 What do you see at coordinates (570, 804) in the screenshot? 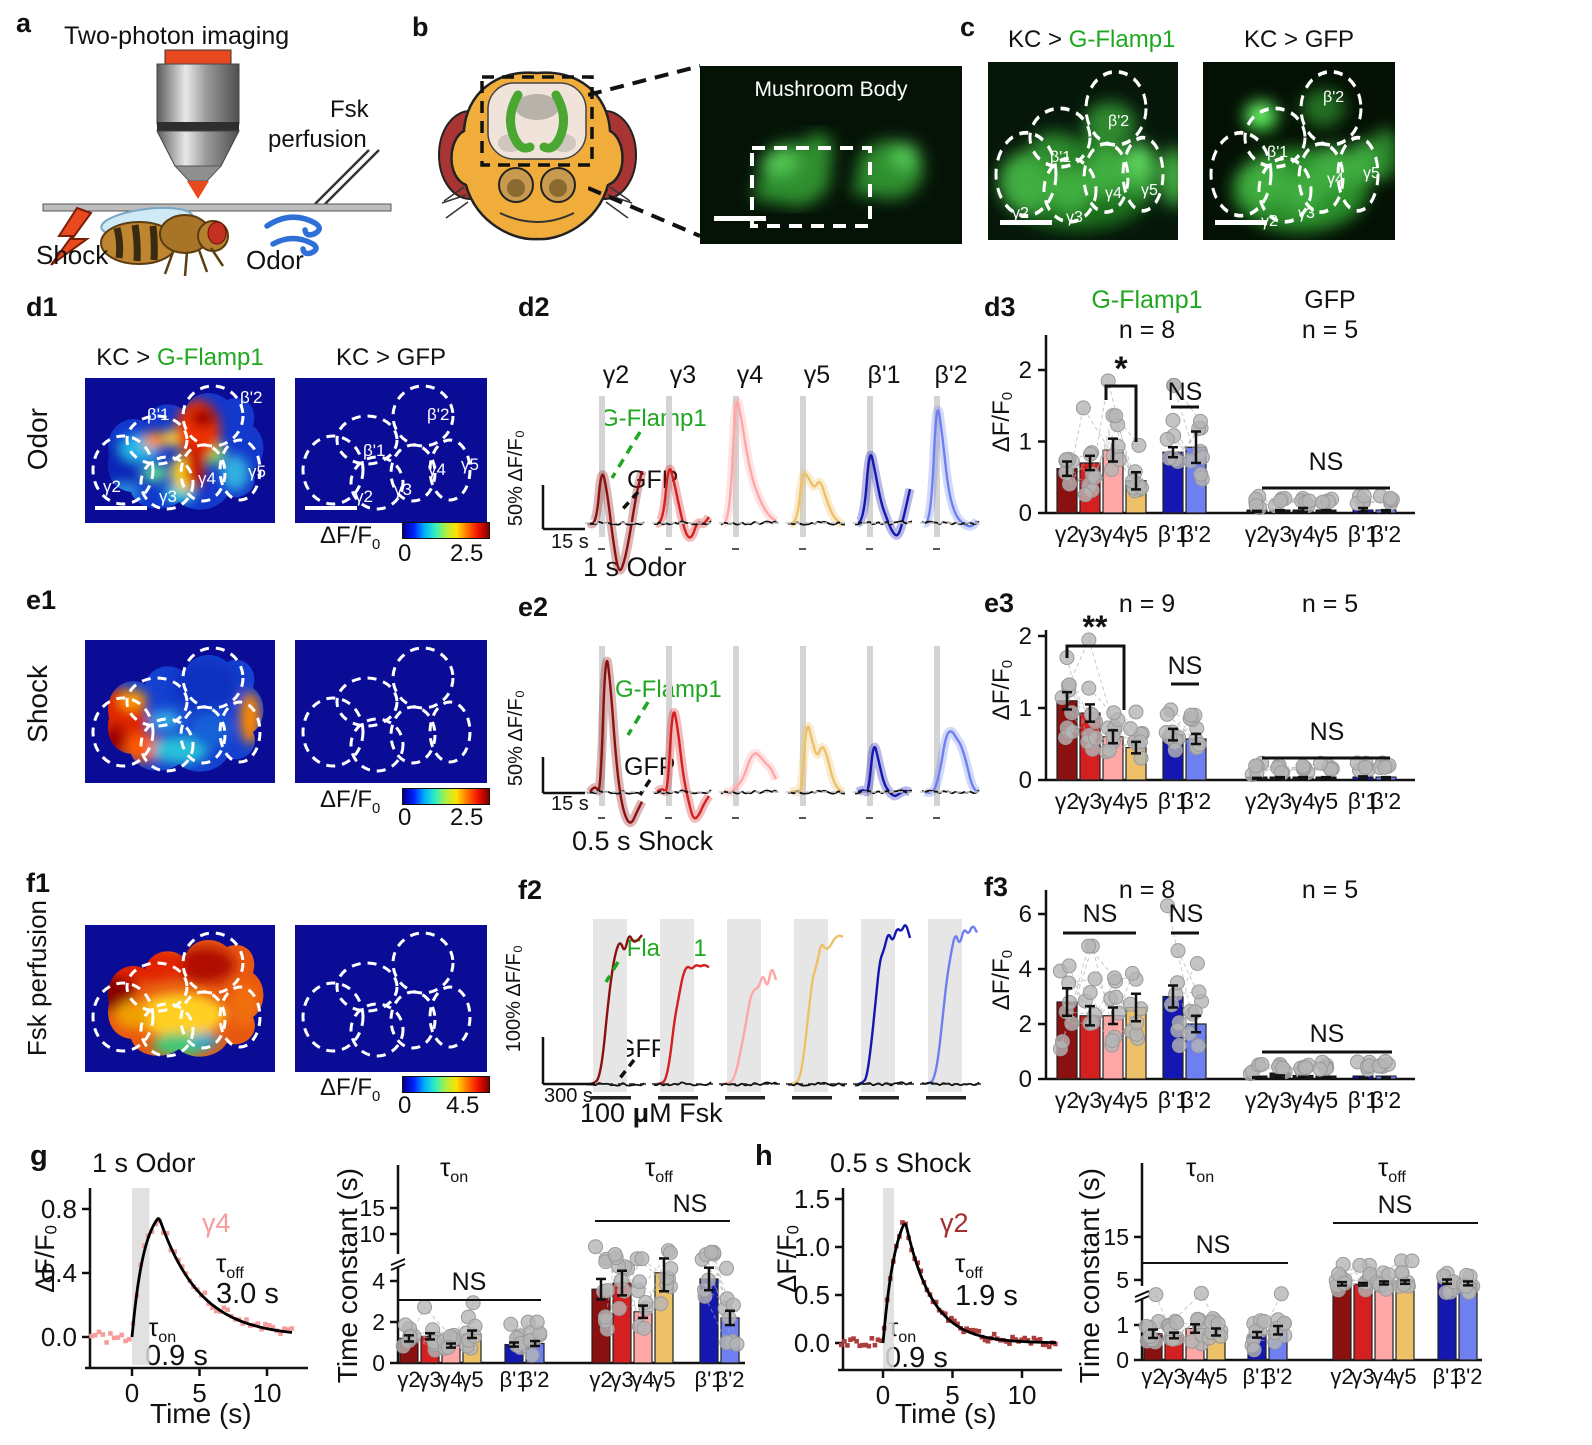
I see `e2-xscale-label: 15 s` at bounding box center [570, 804].